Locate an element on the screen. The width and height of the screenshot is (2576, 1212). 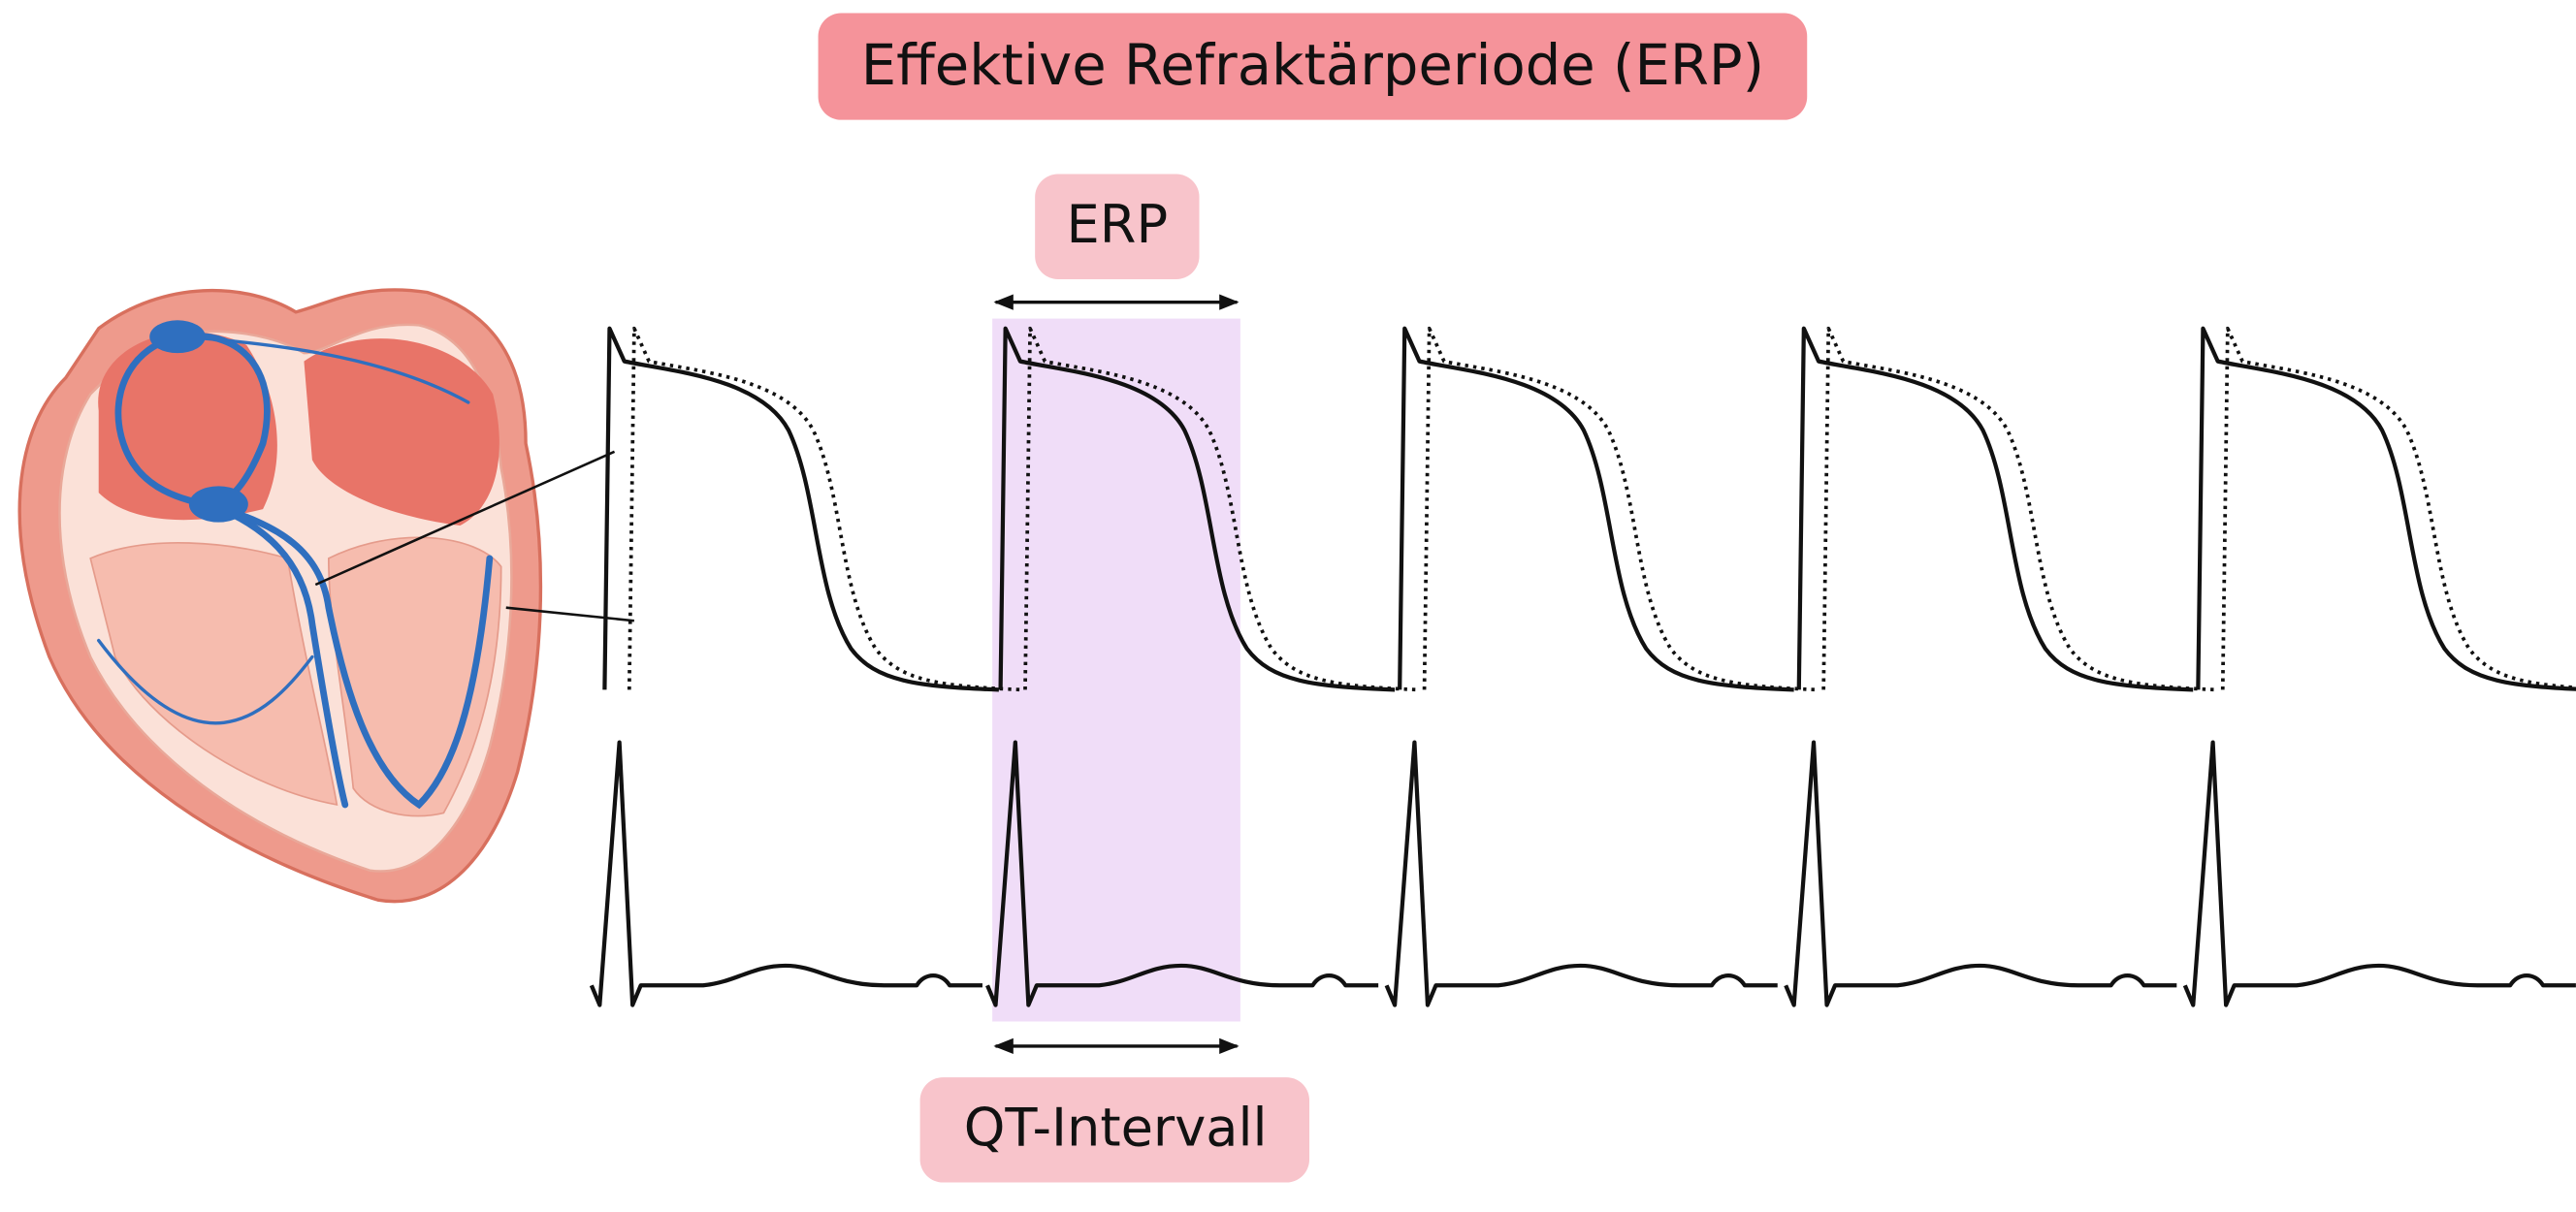
title-box is located at coordinates (1313, 67).